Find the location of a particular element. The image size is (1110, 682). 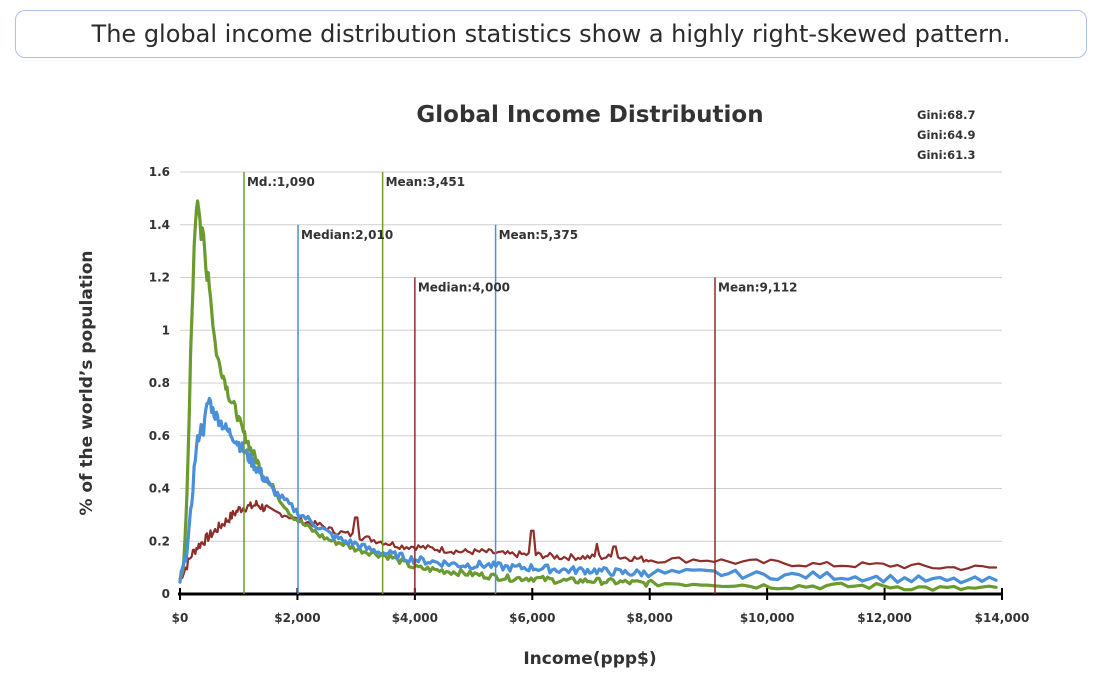

x-tick-label: $14,000 is located at coordinates (1002, 618).